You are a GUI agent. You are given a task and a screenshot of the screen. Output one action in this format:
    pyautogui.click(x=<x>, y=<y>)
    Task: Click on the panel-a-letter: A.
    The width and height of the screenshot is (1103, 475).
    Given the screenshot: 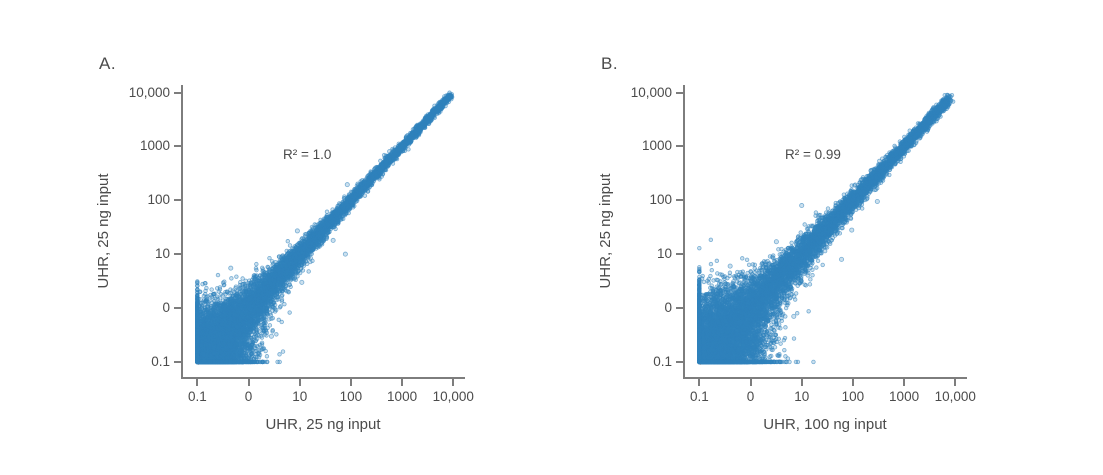 What is the action you would take?
    pyautogui.click(x=108, y=63)
    